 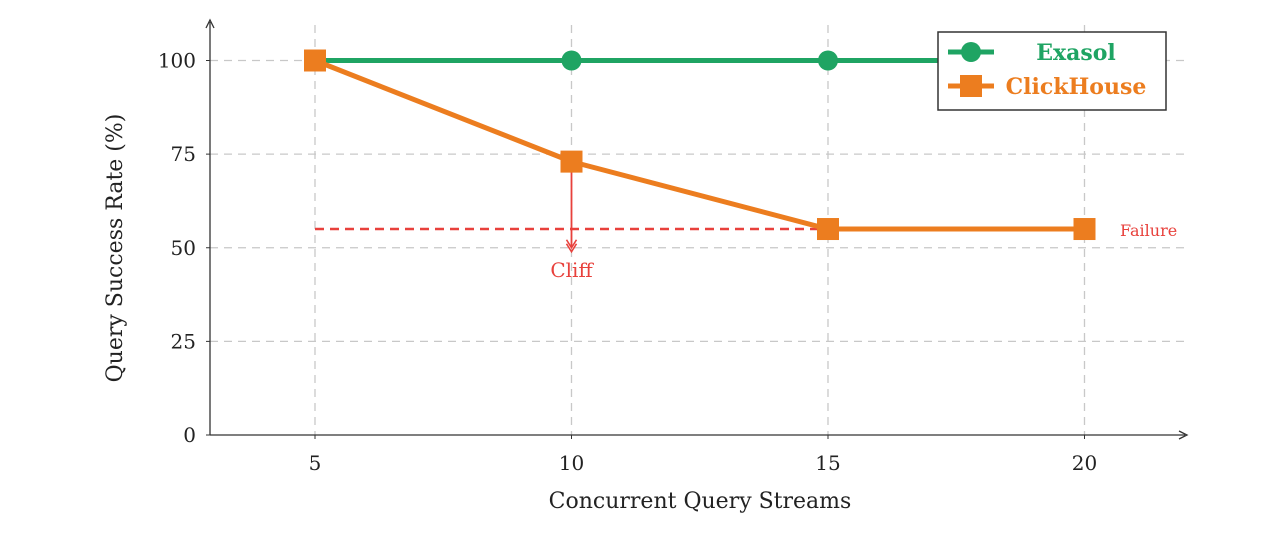 What do you see at coordinates (572, 270) in the screenshot?
I see `cliff-label: Cliff` at bounding box center [572, 270].